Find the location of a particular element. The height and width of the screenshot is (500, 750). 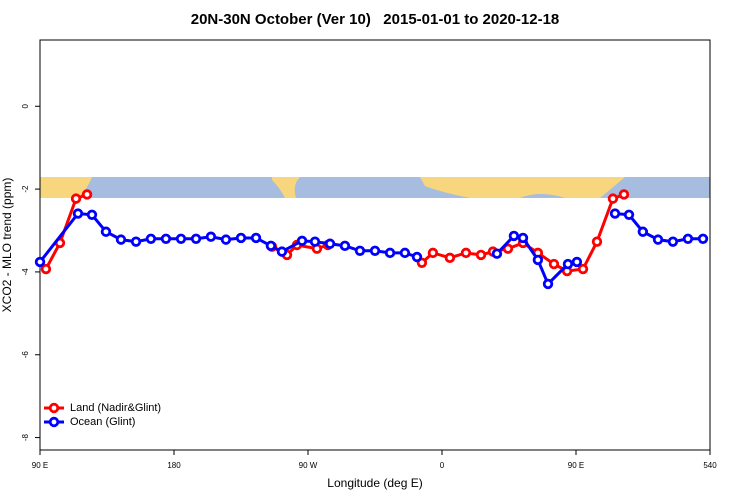

y-tick-label: 0 is located at coordinates (25, 105).